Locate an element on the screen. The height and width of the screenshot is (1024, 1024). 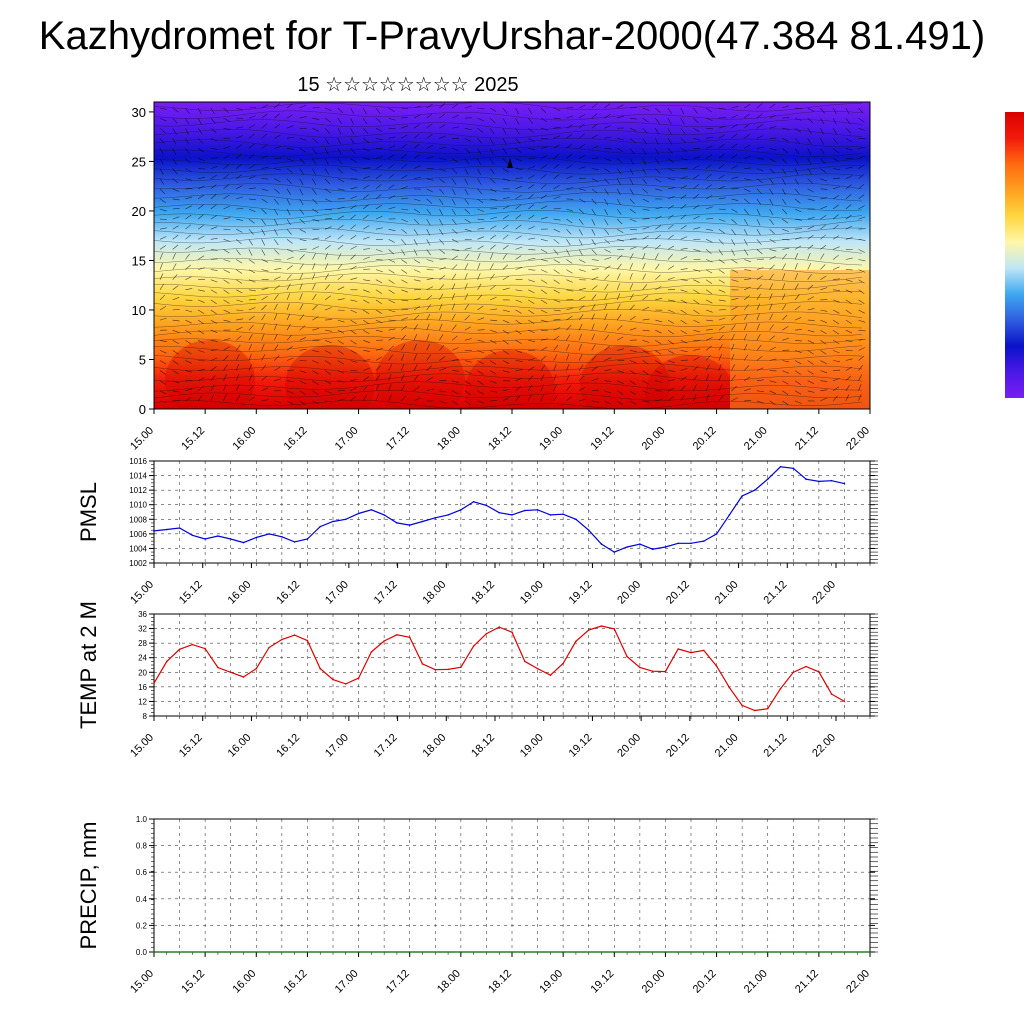
ytick-label: 1014 is located at coordinates (138, 476).